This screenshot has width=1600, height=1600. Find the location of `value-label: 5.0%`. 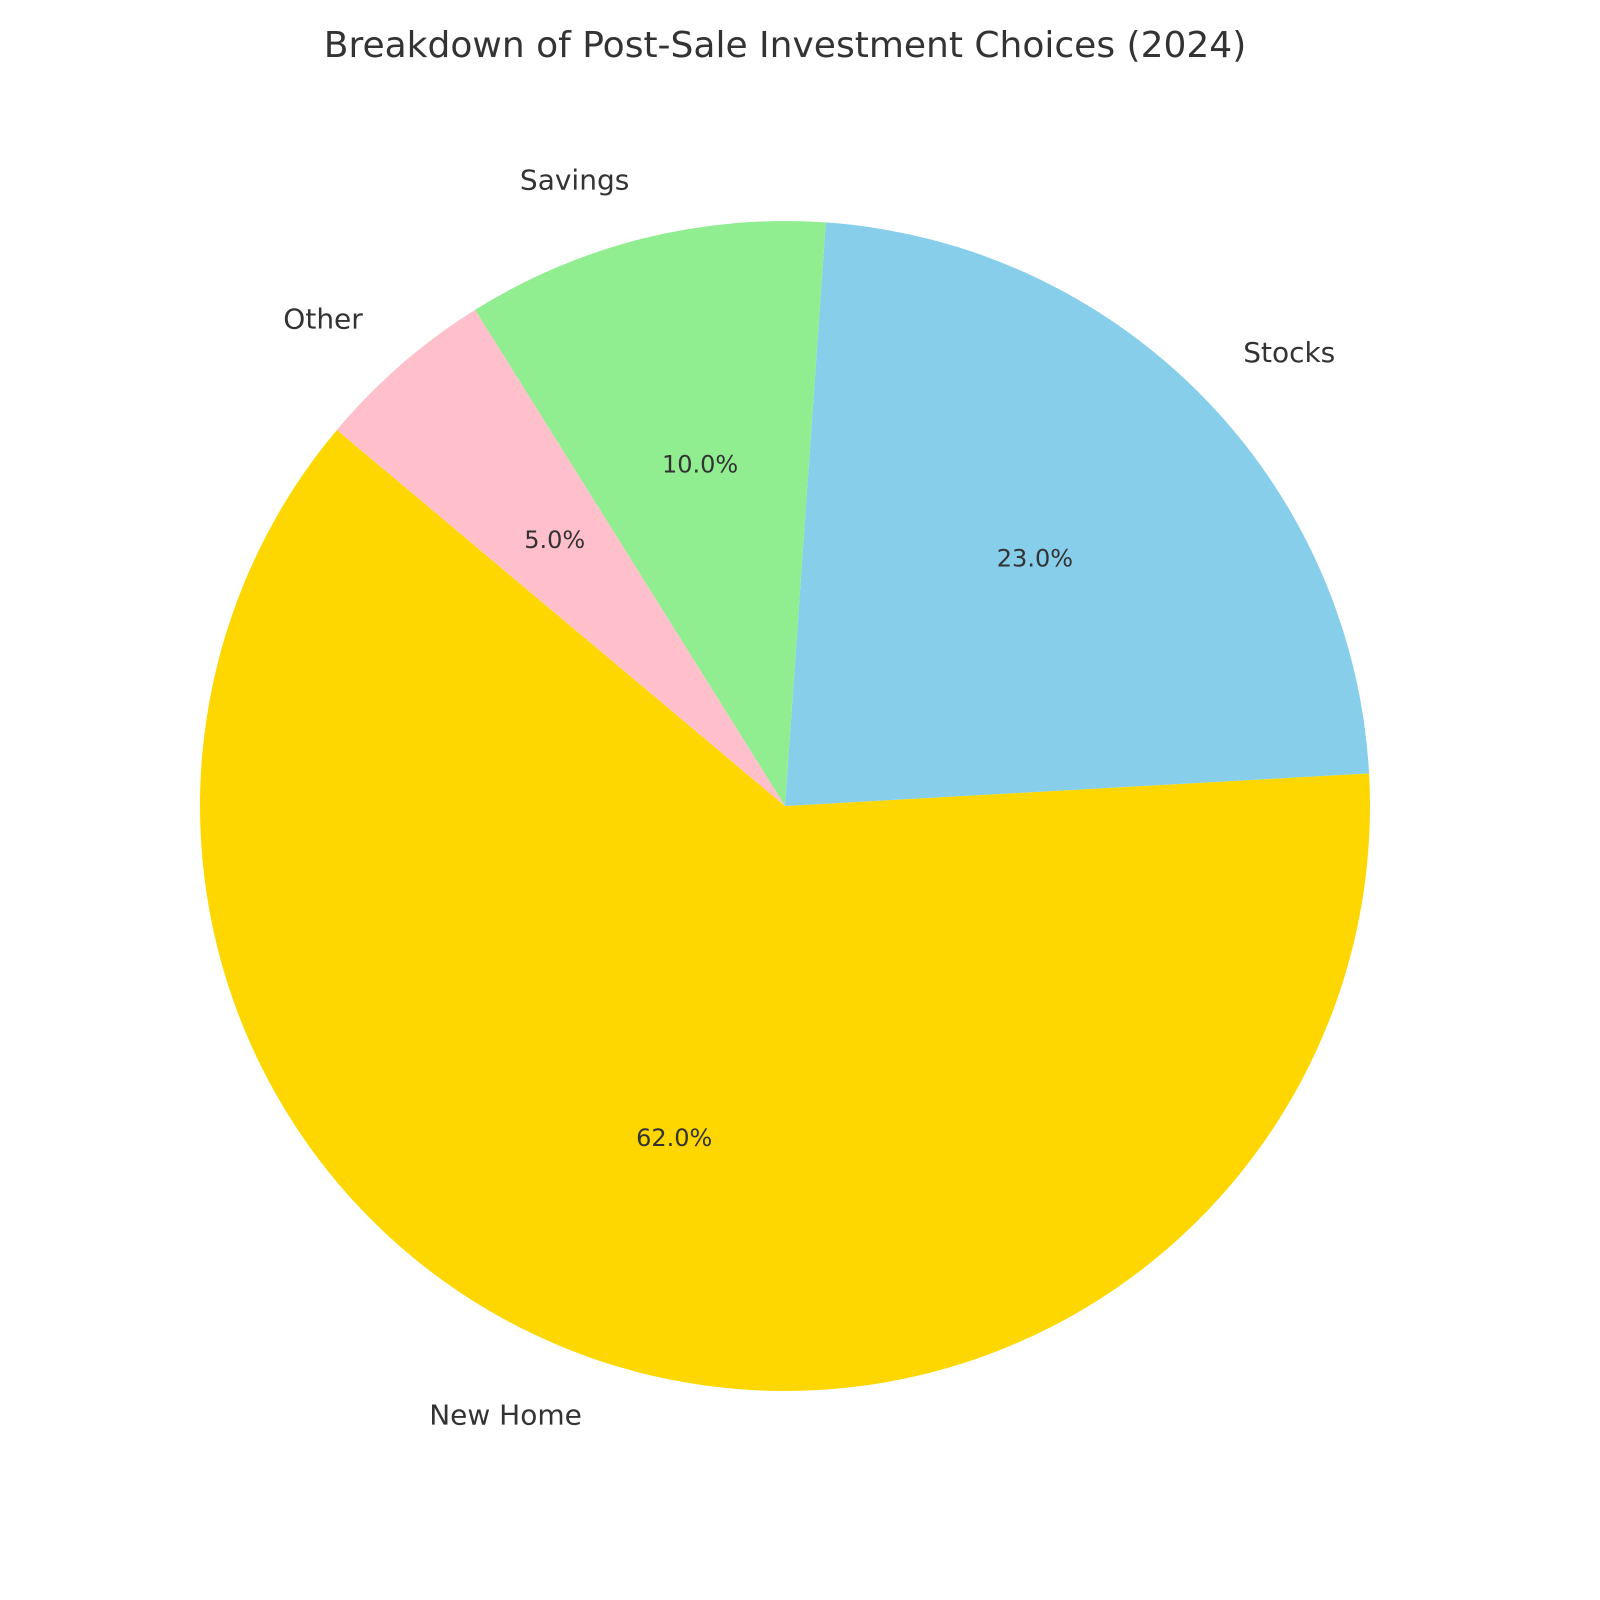

value-label: 5.0% is located at coordinates (554, 540).